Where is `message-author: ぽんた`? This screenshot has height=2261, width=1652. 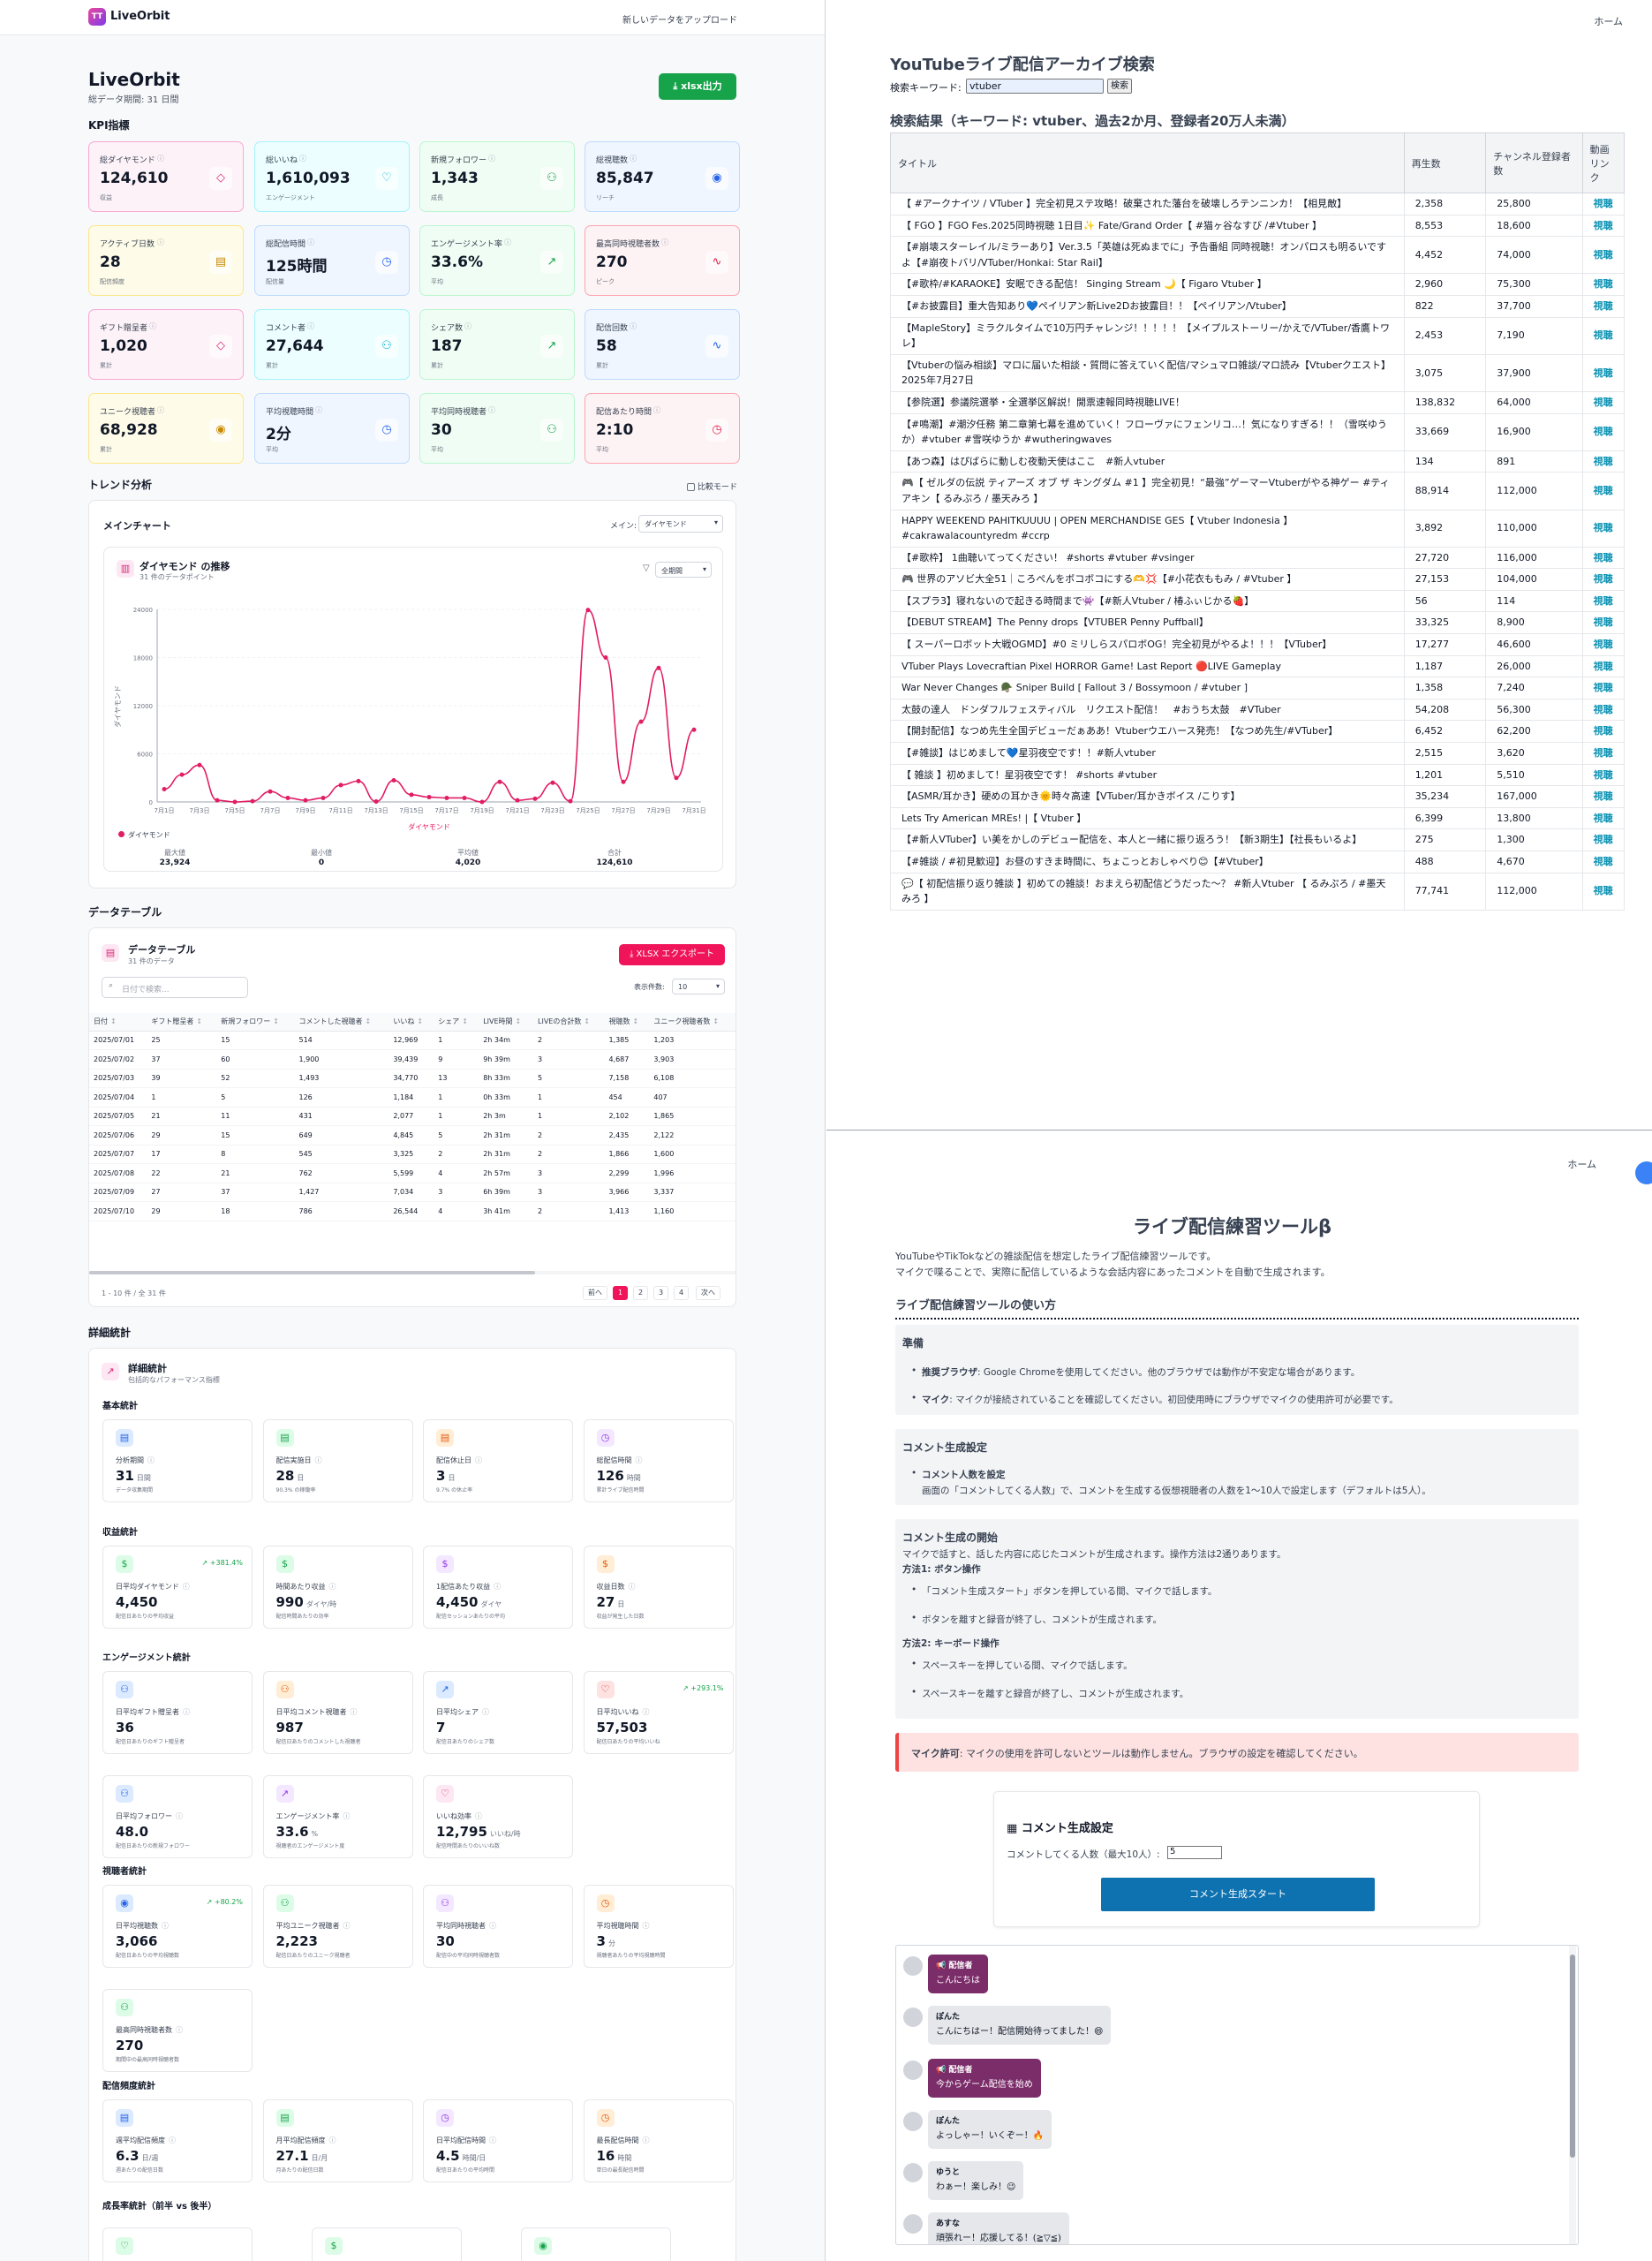 message-author: ぽんた is located at coordinates (949, 2121).